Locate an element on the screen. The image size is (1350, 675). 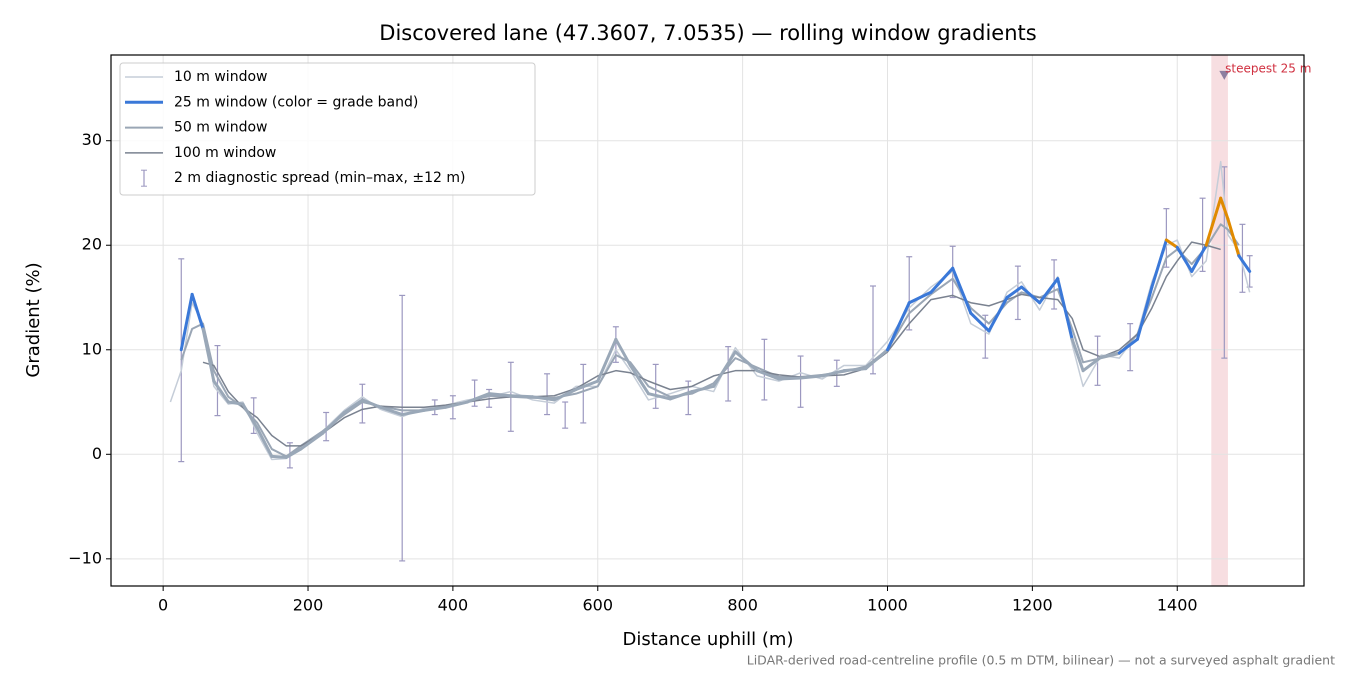
x-tick-label: 200 is located at coordinates (308, 605).